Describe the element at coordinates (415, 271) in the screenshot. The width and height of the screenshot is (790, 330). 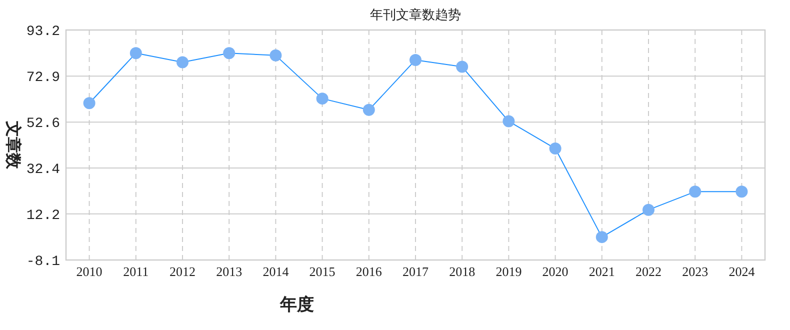
I see `x-tick-label: 2017` at that location.